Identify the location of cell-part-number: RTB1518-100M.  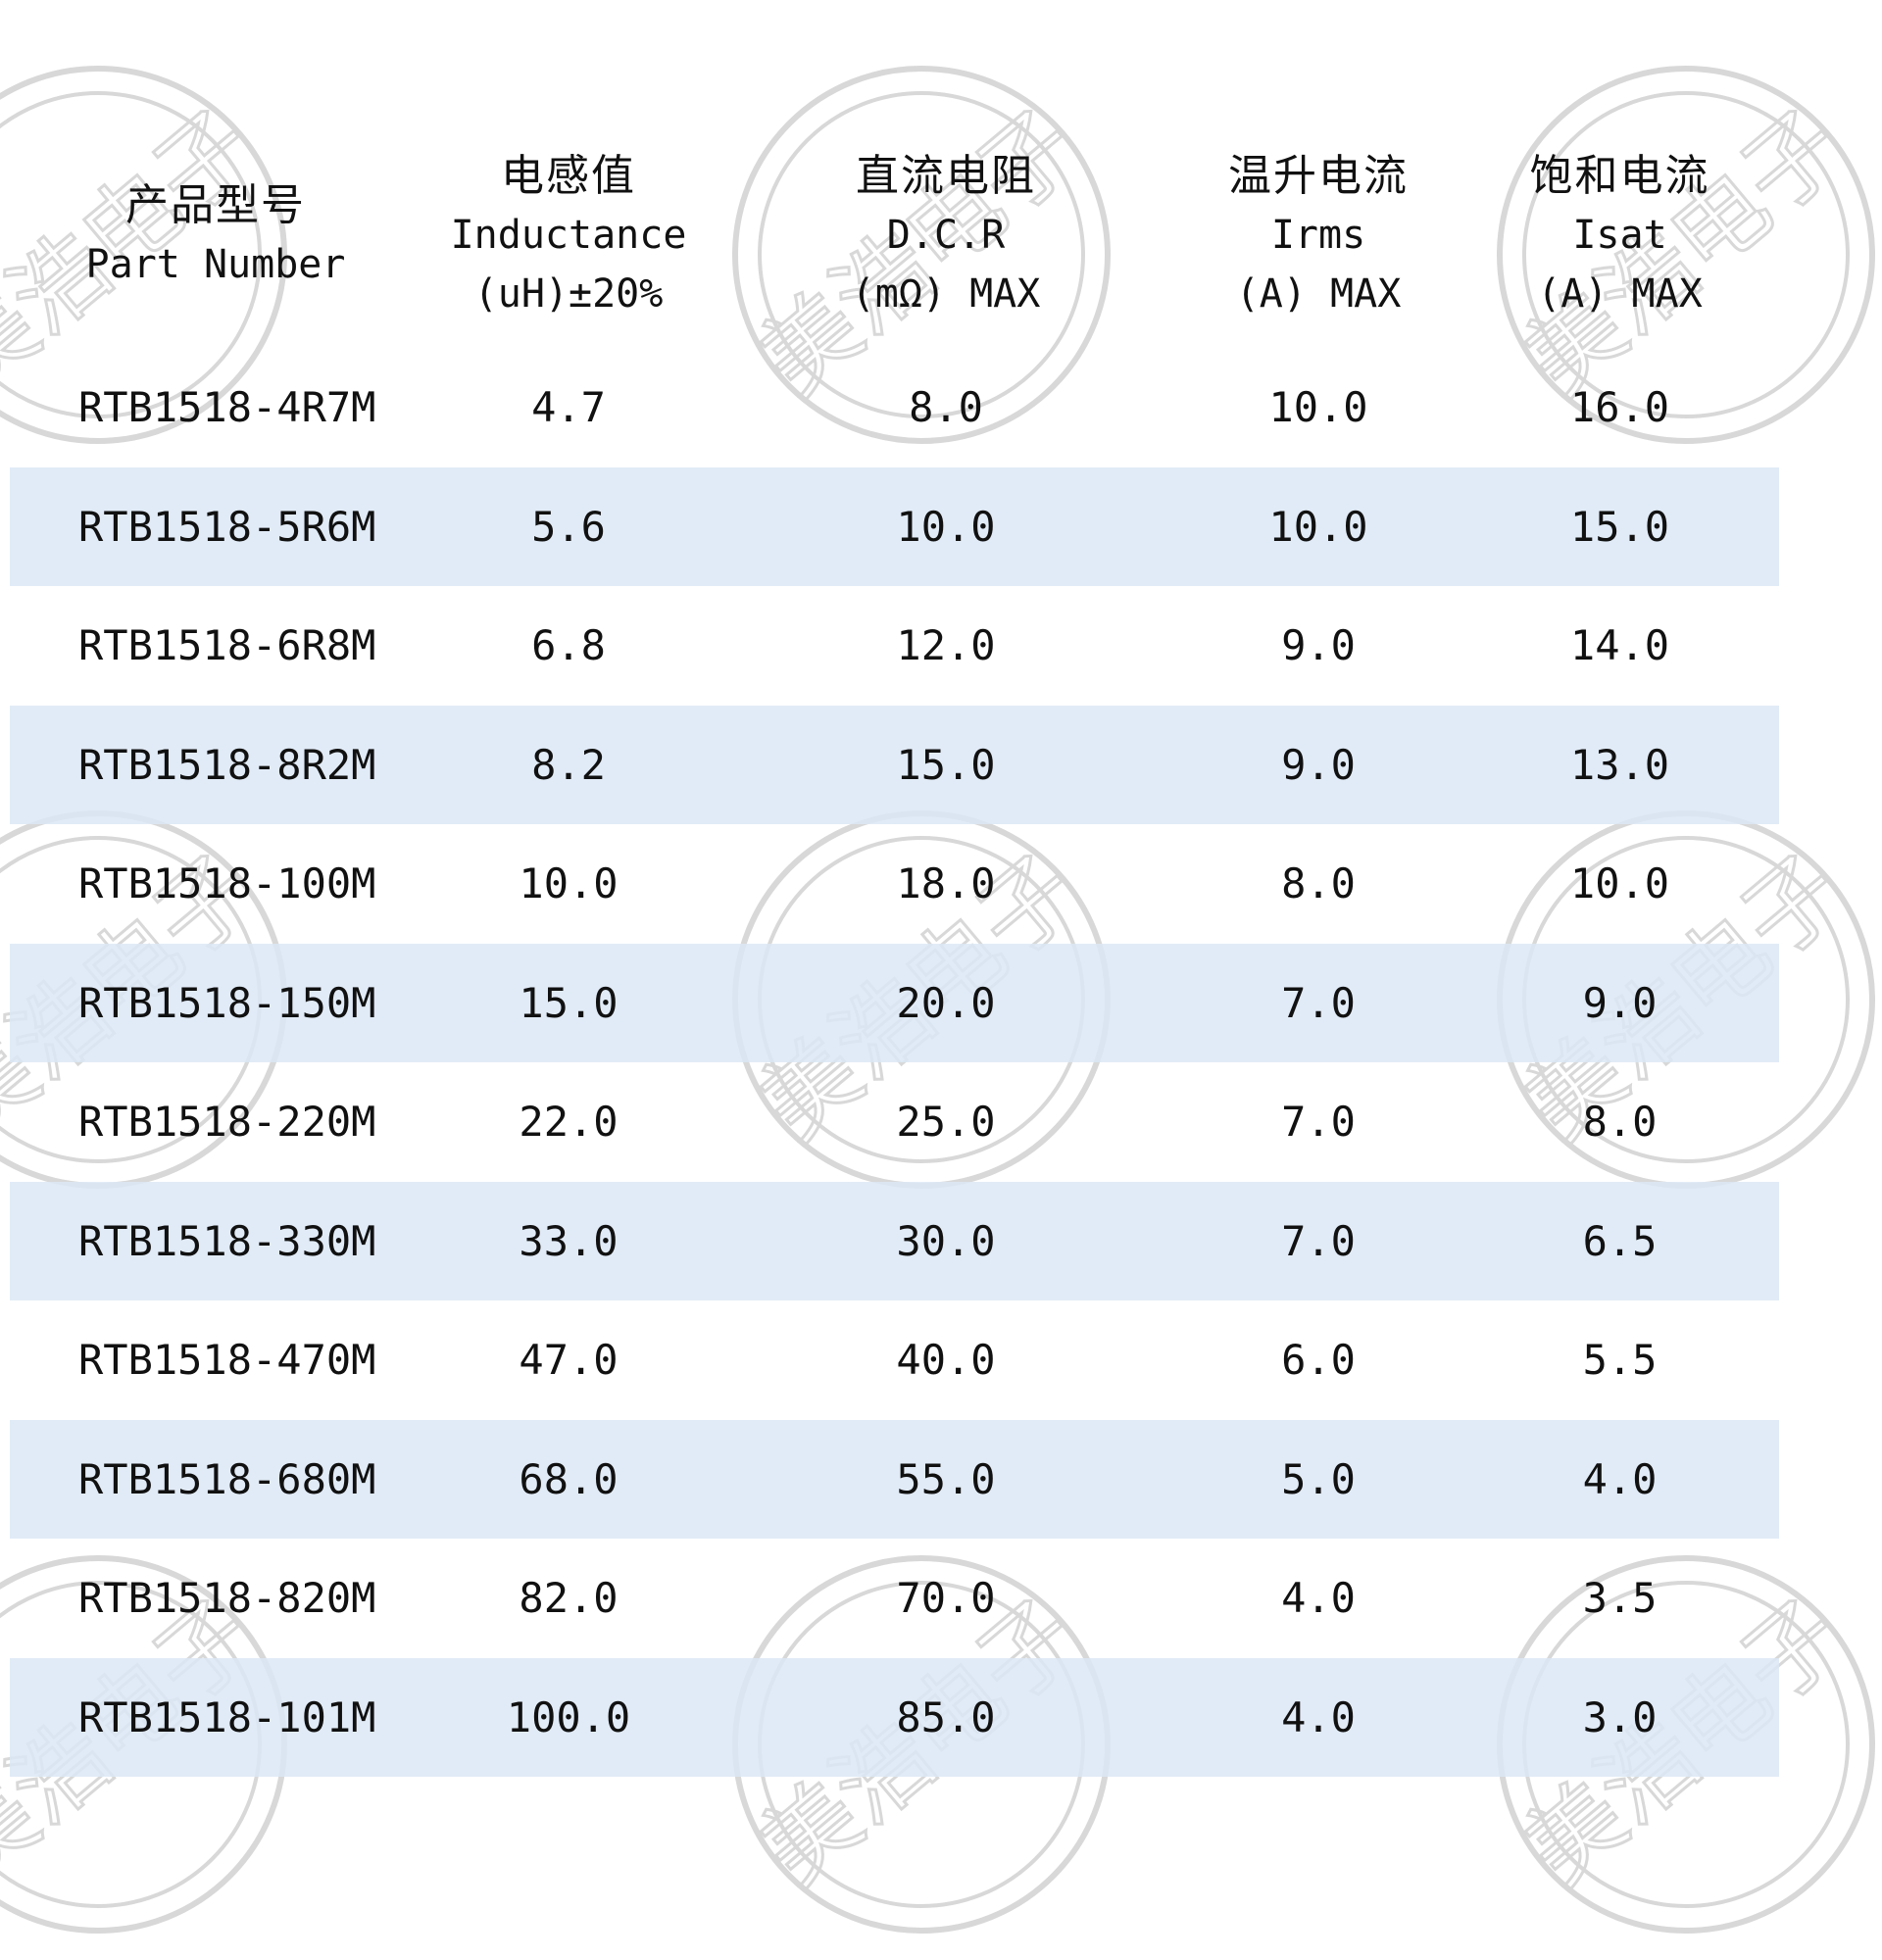
(227, 883).